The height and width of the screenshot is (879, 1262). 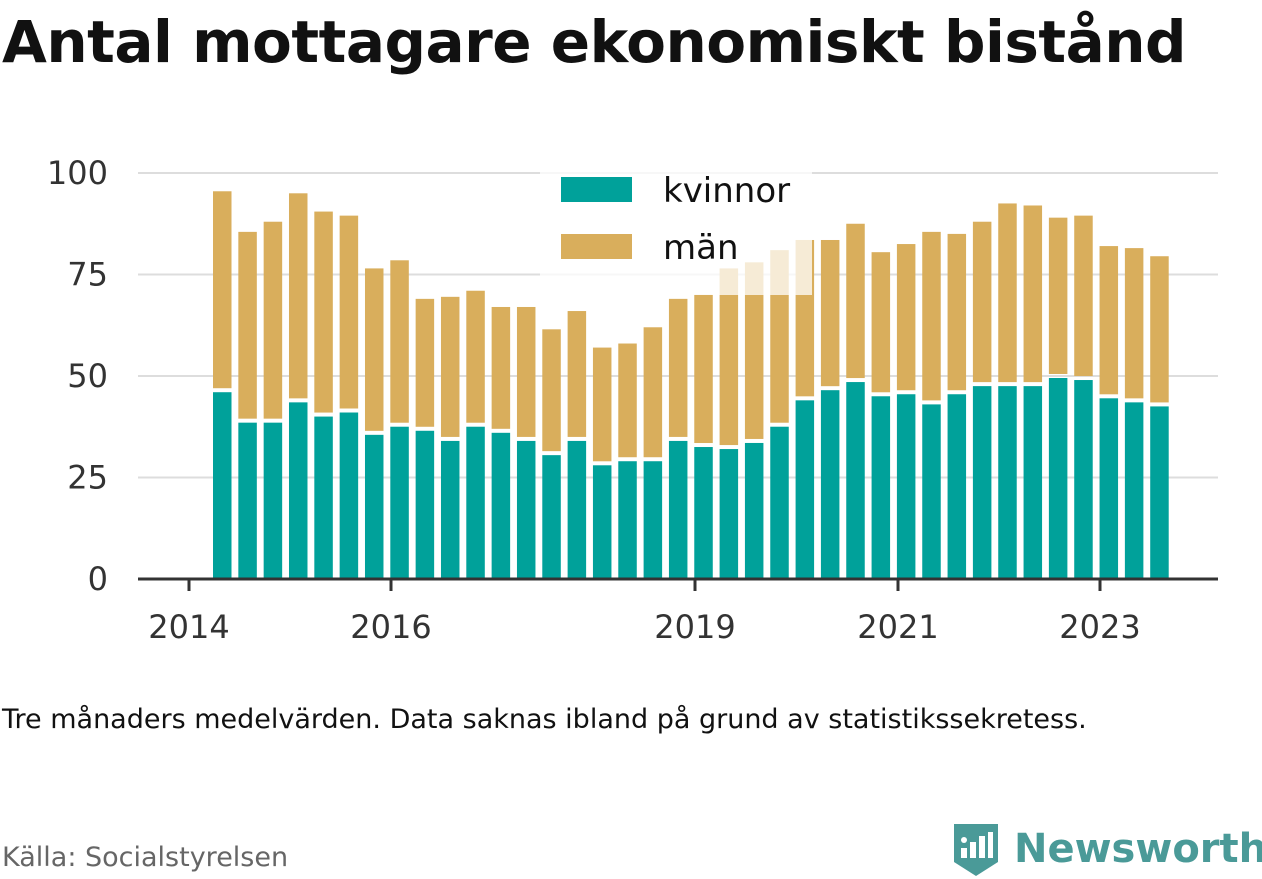 What do you see at coordinates (145, 857) in the screenshot?
I see `source-label: Källa: Socialstyrelsen` at bounding box center [145, 857].